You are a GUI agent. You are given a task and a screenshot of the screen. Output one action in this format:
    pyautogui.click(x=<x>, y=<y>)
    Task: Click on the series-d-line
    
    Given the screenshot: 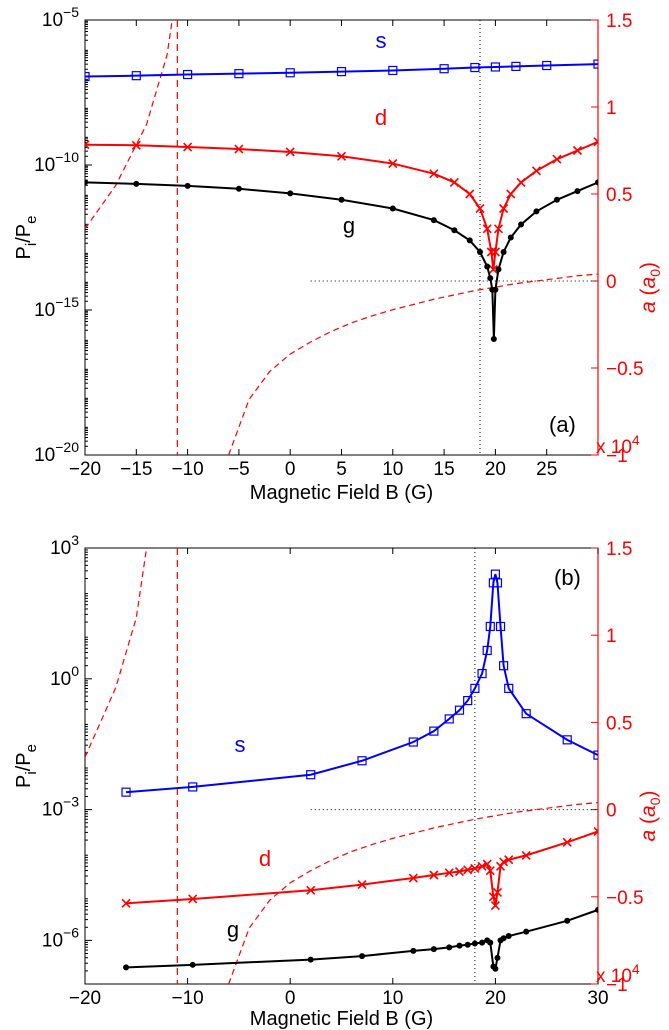 What is the action you would take?
    pyautogui.click(x=361, y=868)
    